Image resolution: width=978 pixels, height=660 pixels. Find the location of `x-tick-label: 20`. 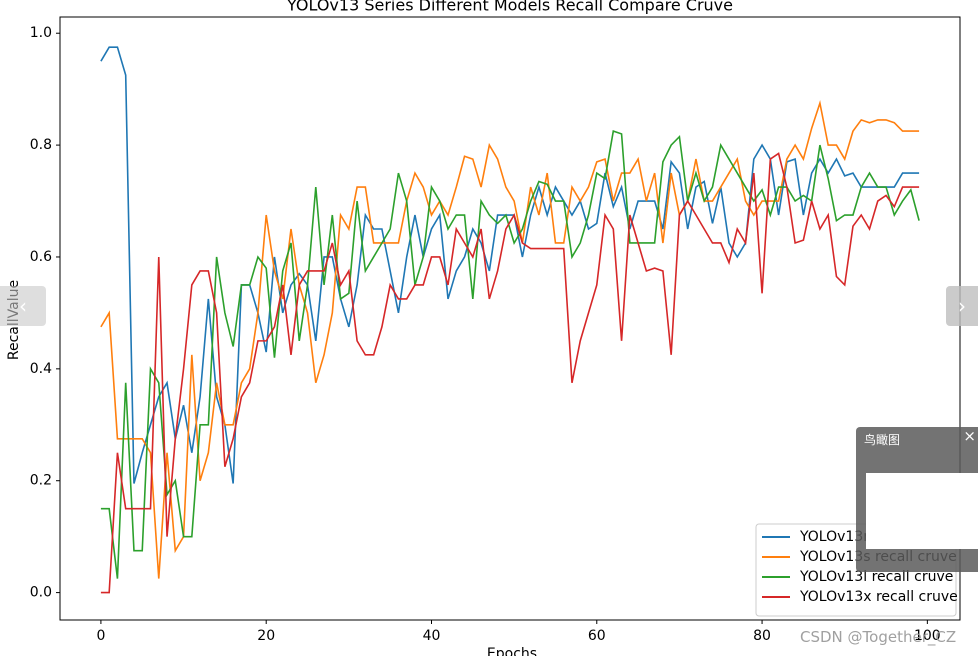

x-tick-label: 20 is located at coordinates (266, 636).